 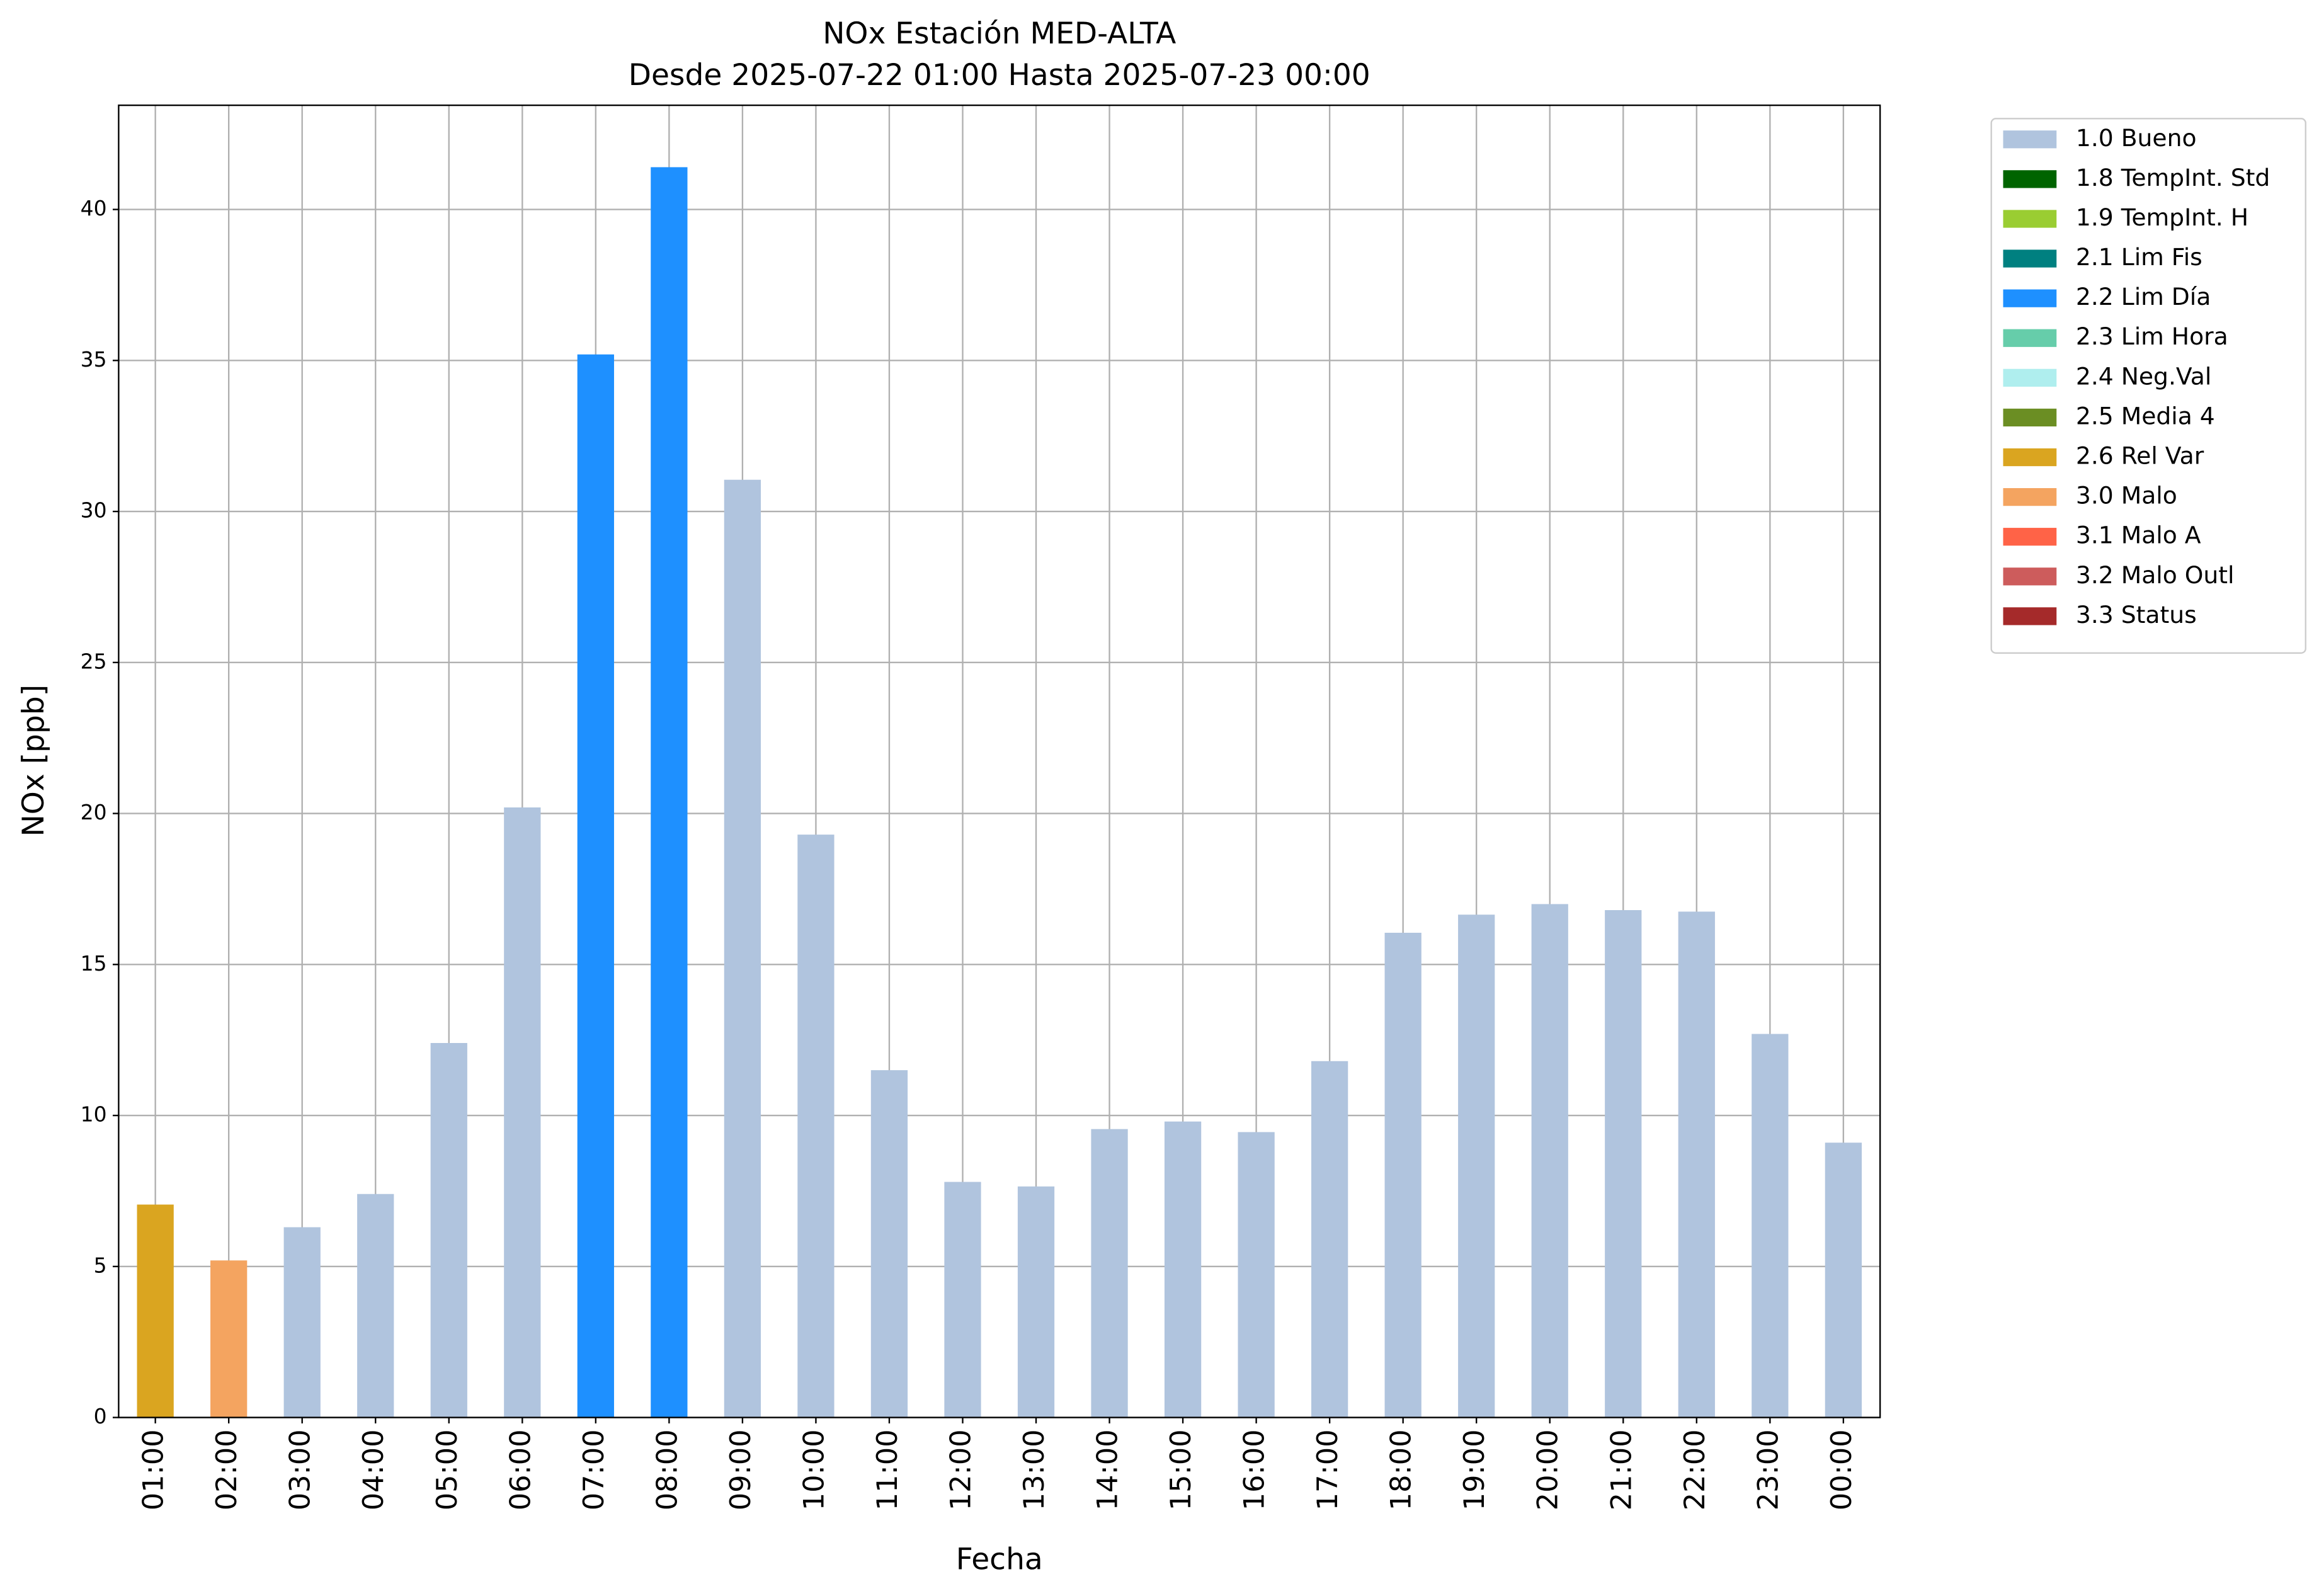 What do you see at coordinates (740, 1469) in the screenshot?
I see `x-tick-label: 09:00` at bounding box center [740, 1469].